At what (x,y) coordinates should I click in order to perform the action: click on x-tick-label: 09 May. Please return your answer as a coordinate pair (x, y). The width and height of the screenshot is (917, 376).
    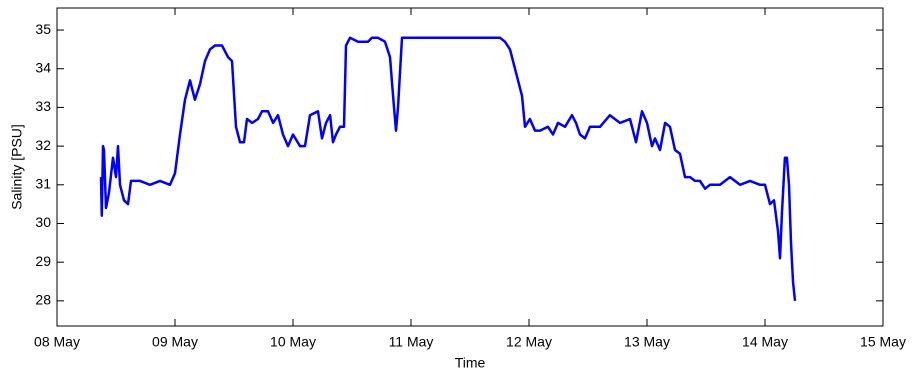
    Looking at the image, I should click on (175, 342).